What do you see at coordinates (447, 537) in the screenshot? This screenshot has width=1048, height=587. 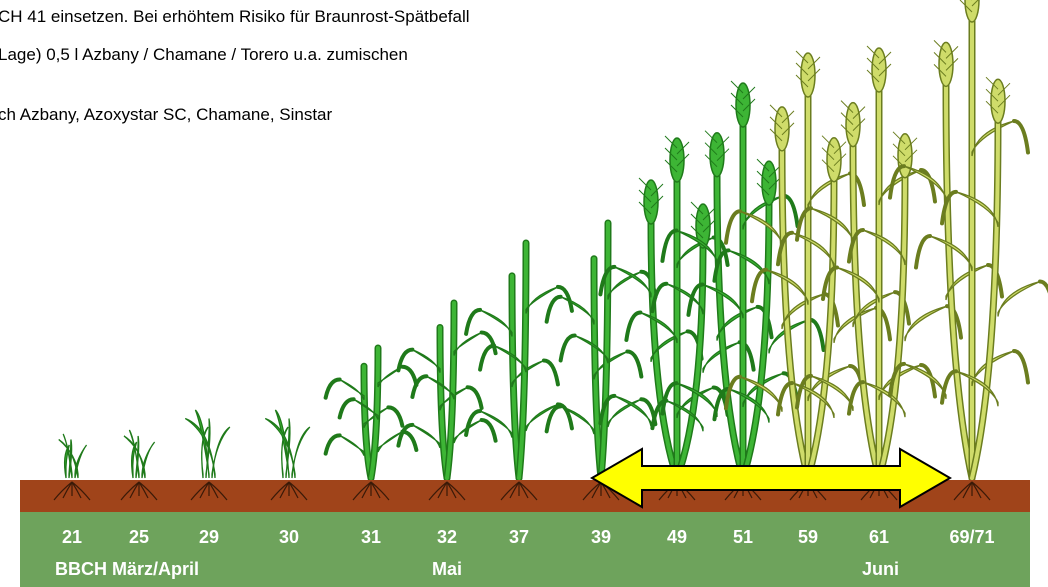 I see `stage-number: 32` at bounding box center [447, 537].